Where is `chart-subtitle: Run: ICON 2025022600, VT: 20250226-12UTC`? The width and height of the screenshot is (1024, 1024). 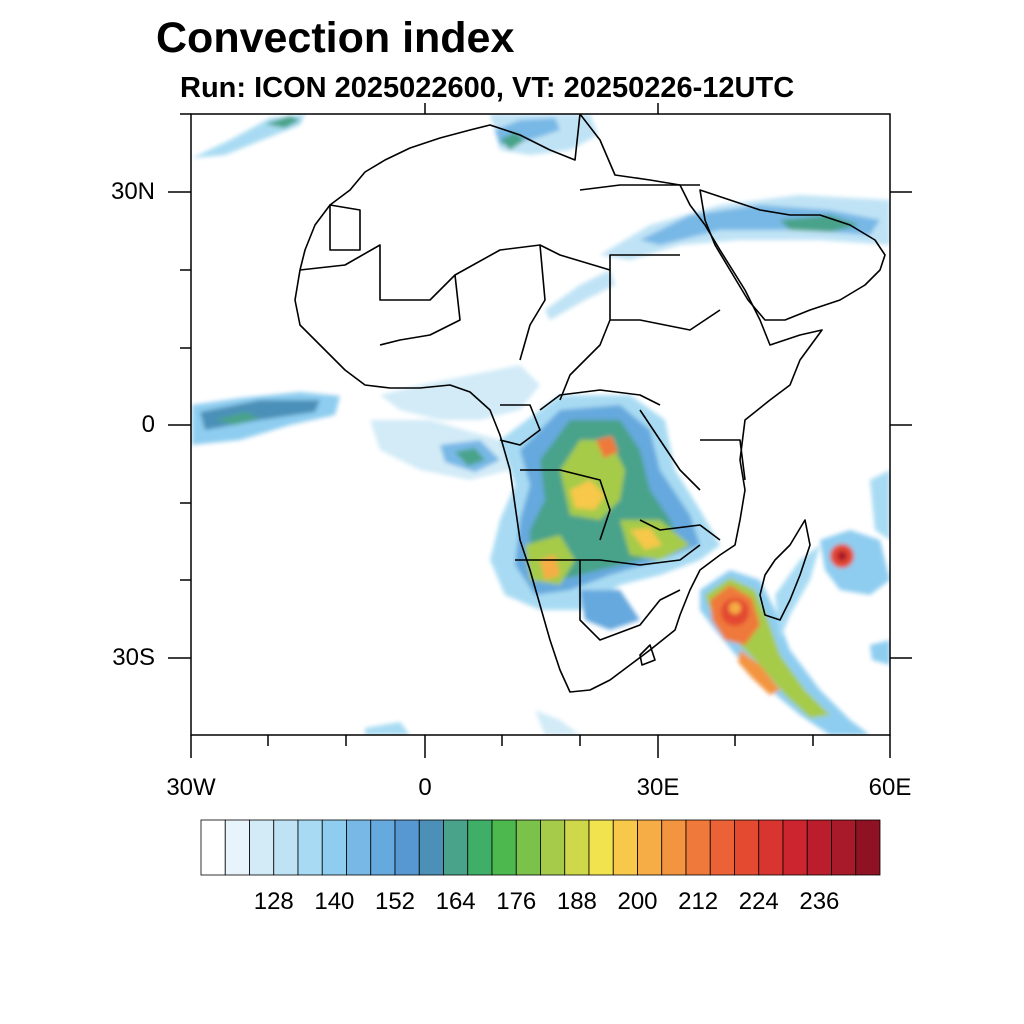 chart-subtitle: Run: ICON 2025022600, VT: 20250226-12UTC is located at coordinates (487, 88).